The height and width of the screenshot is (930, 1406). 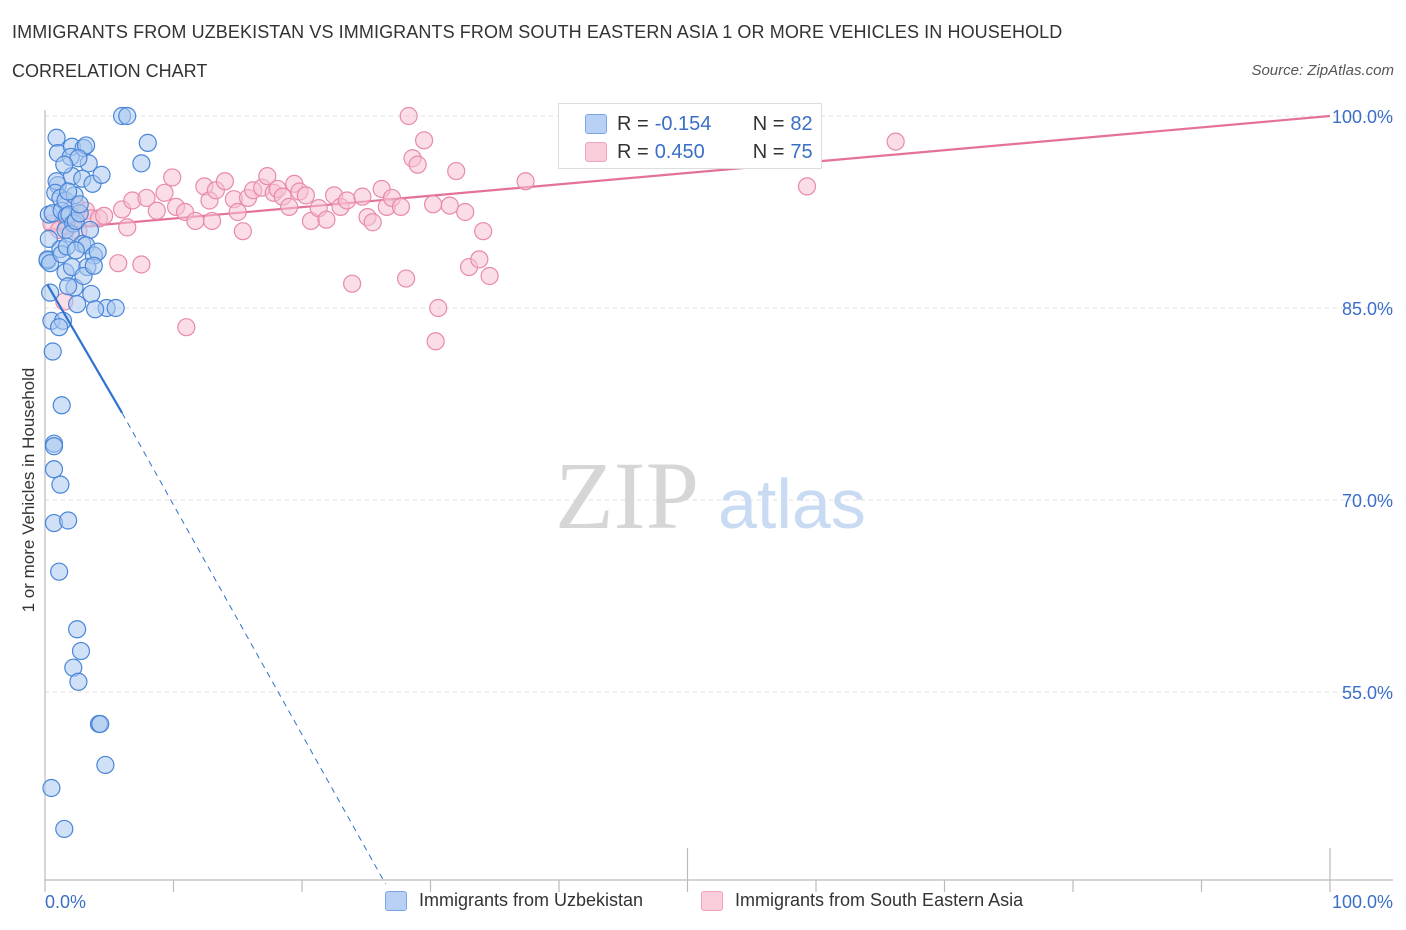 I want to click on n-value: 82, so click(x=801, y=123).